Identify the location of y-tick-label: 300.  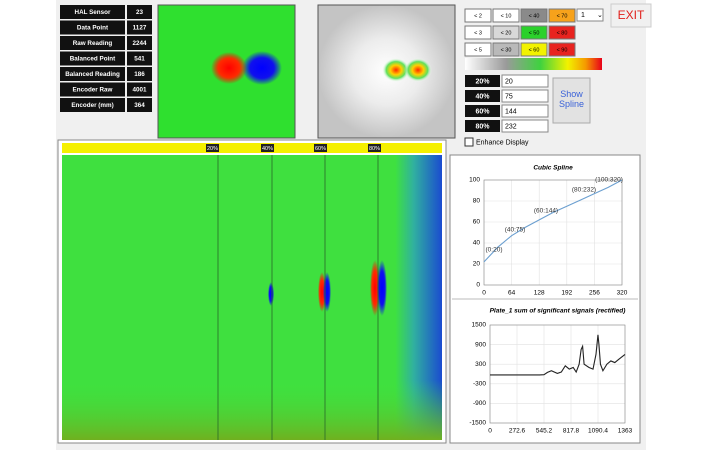
(480, 364).